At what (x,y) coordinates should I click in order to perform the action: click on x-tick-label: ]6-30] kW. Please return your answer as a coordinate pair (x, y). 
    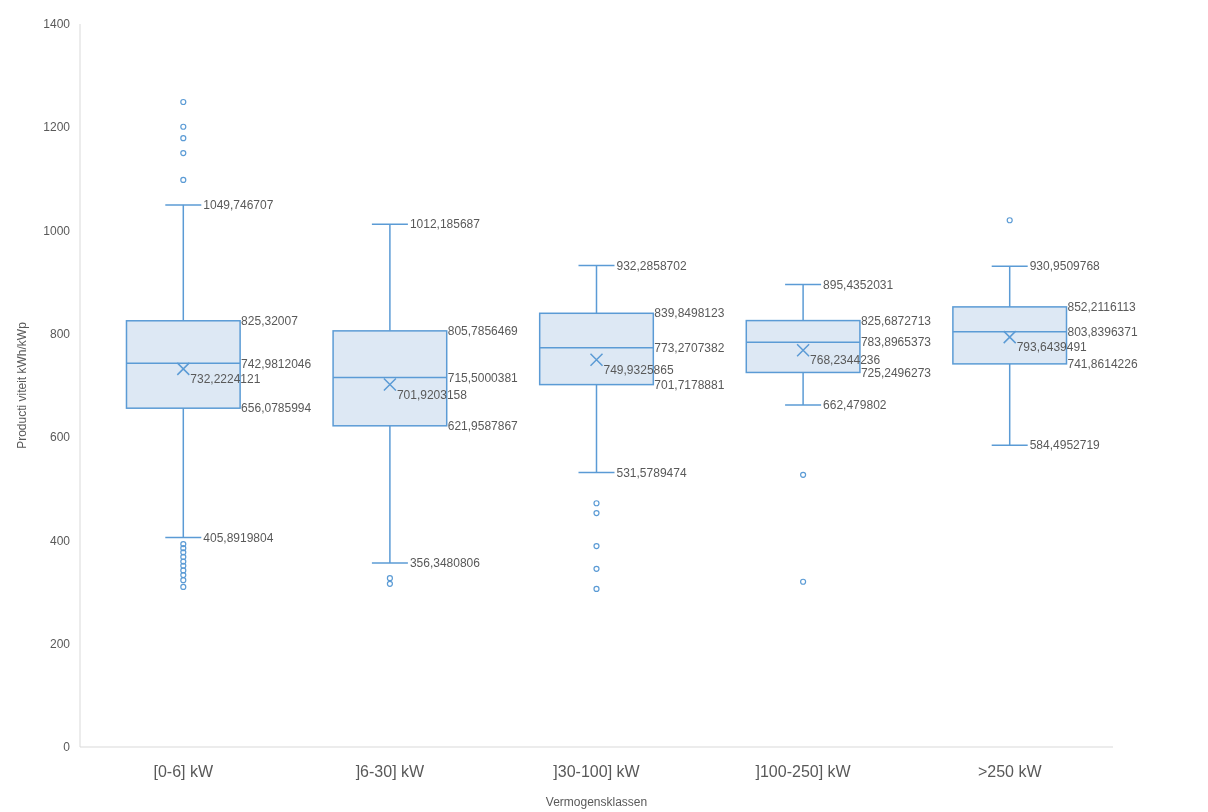
    Looking at the image, I should click on (390, 771).